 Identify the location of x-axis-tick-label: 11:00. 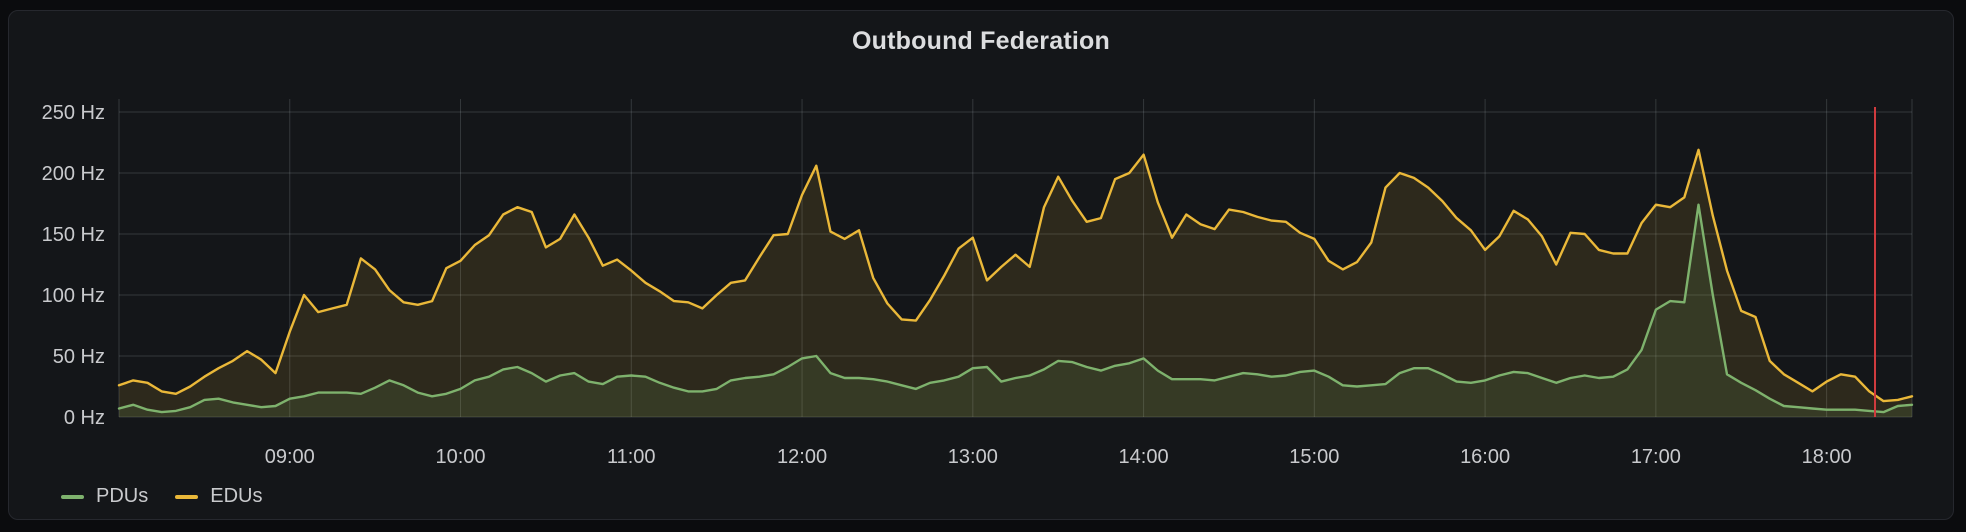
(631, 457).